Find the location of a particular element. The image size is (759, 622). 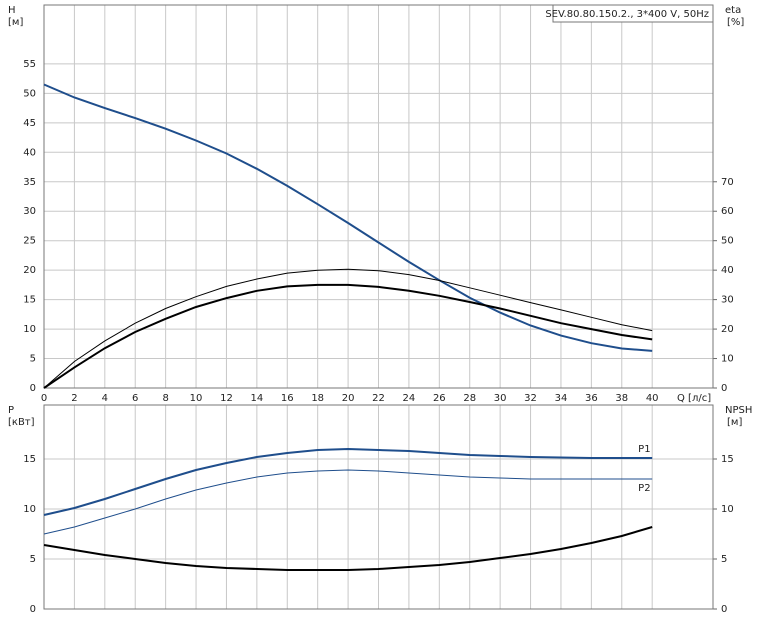

x-tick-label: 36 is located at coordinates (591, 398).